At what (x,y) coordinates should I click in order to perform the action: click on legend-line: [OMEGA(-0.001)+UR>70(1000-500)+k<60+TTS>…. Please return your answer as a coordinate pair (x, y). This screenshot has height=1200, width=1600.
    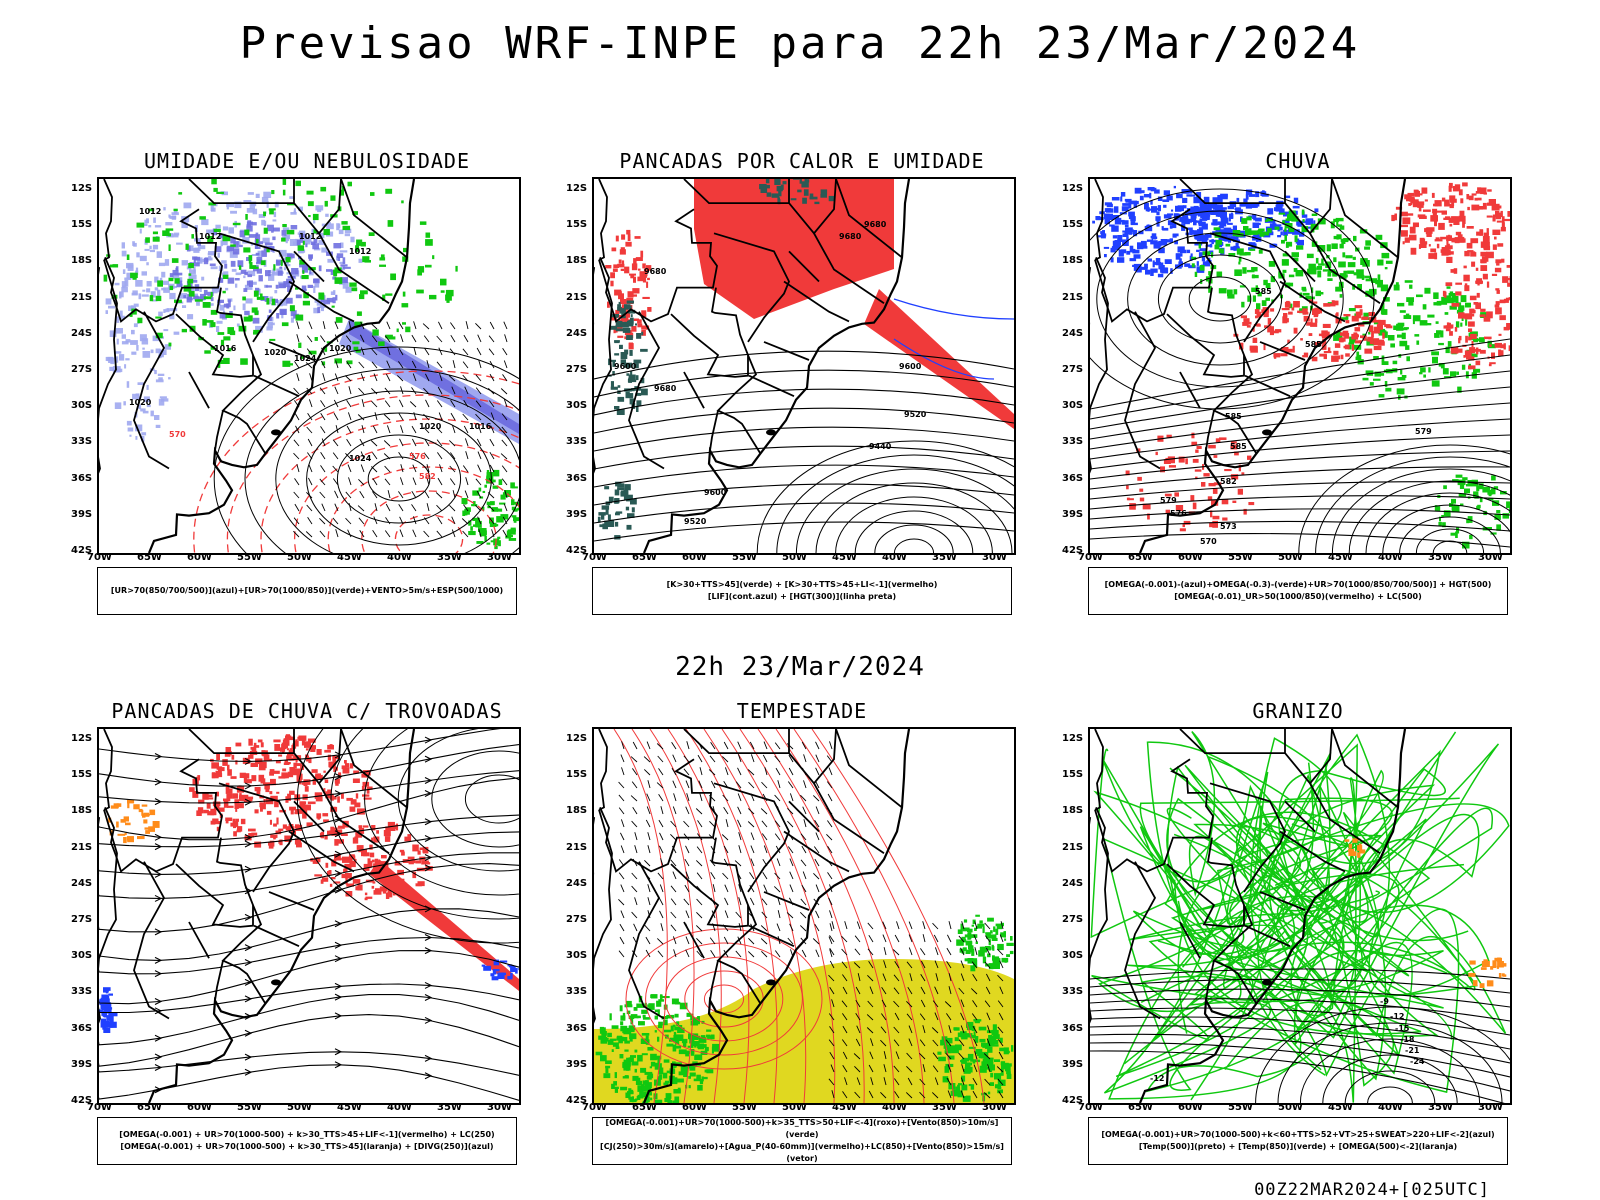
    Looking at the image, I should click on (1298, 1134).